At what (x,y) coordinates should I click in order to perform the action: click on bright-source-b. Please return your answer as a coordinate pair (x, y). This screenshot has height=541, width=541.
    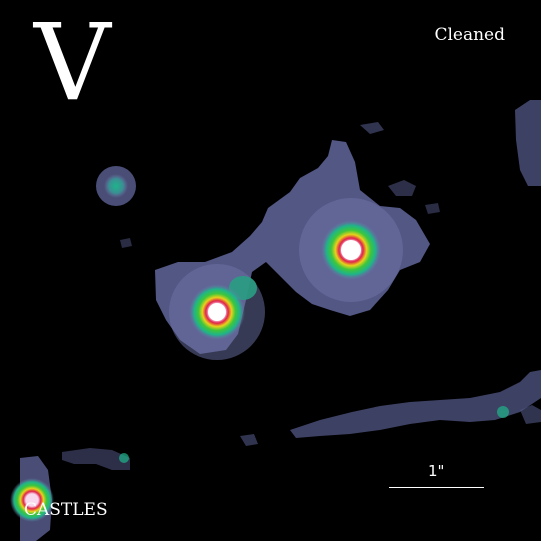
    Looking at the image, I should click on (217, 312).